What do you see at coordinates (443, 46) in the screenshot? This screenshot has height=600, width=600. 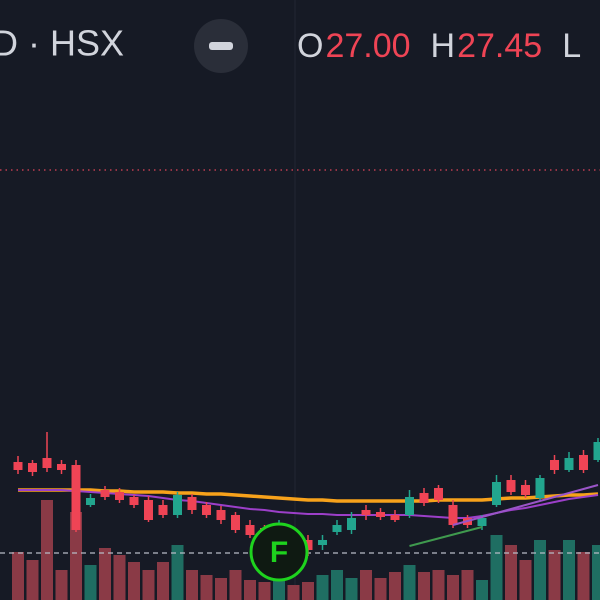 I see `ohlc-label: H` at bounding box center [443, 46].